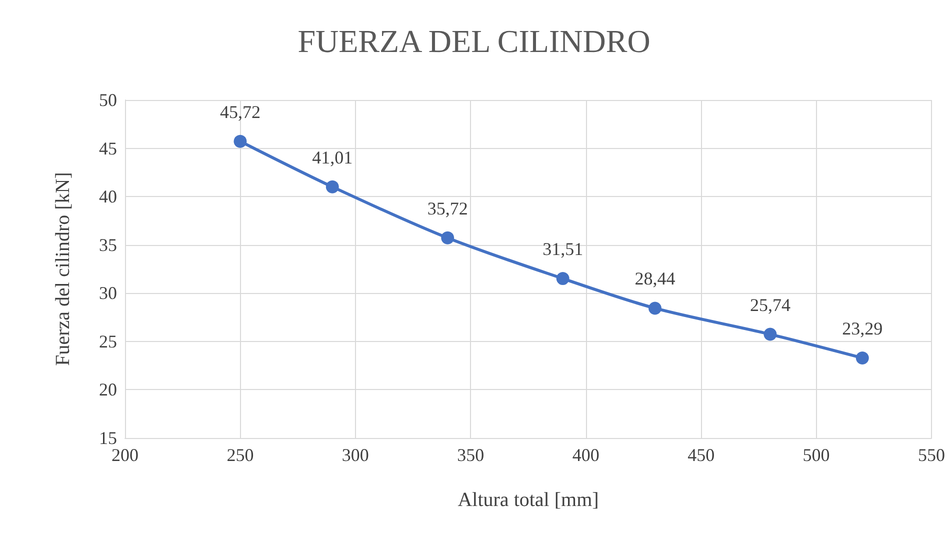 The height and width of the screenshot is (550, 948). What do you see at coordinates (355, 455) in the screenshot?
I see `x-tick-label: 300` at bounding box center [355, 455].